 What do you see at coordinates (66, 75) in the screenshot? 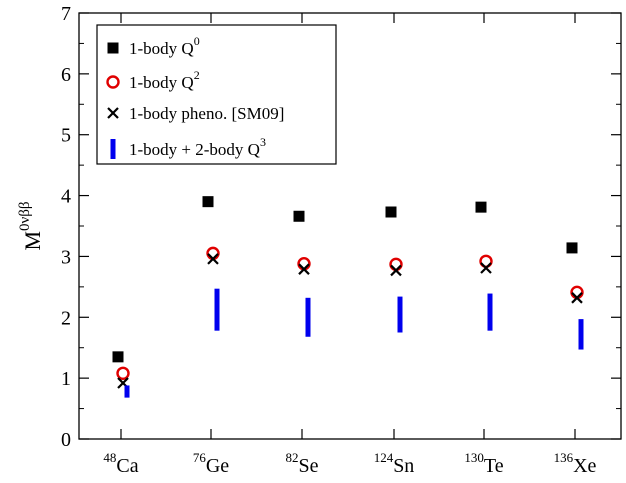
I see `y-tick-label: 6` at bounding box center [66, 75].